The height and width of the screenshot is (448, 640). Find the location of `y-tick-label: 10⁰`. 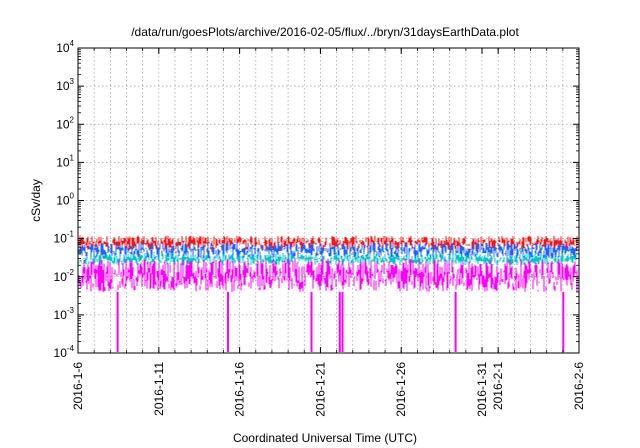

y-tick-label: 10⁰ is located at coordinates (65, 200).